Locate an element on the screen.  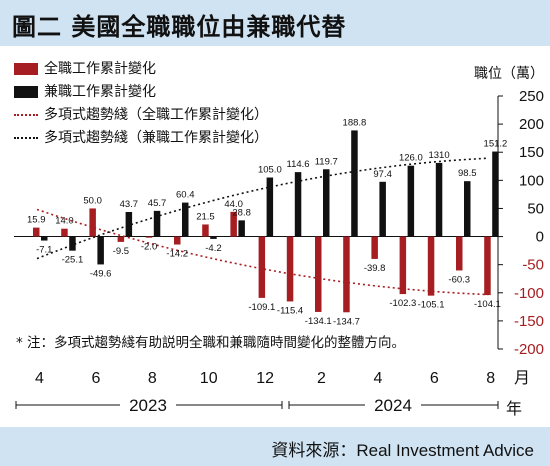
fulltime-data-label: 21.5 is located at coordinates (205, 216).